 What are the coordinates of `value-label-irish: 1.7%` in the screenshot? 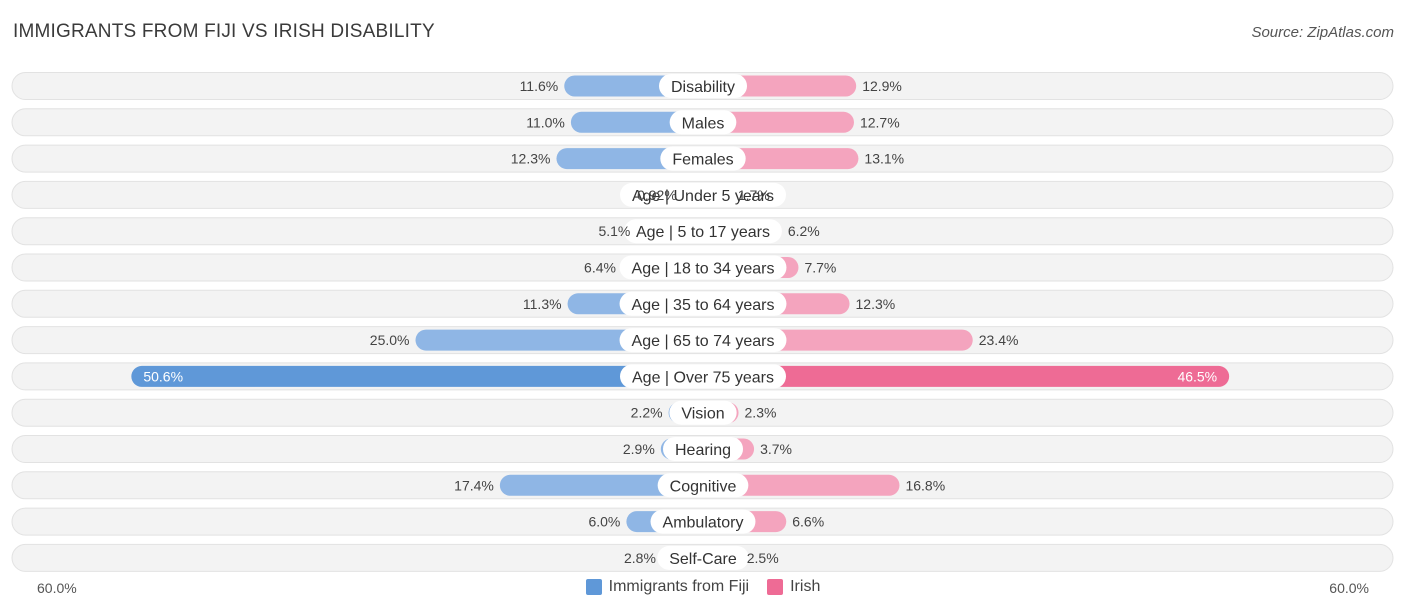 It's located at (754, 195).